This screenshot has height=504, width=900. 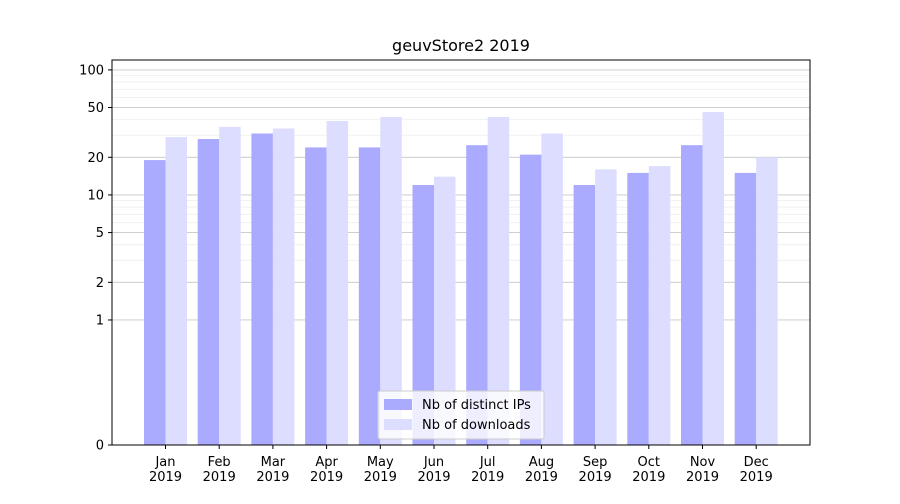 I want to click on x-tick-label: Sep 2019, so click(x=595, y=470).